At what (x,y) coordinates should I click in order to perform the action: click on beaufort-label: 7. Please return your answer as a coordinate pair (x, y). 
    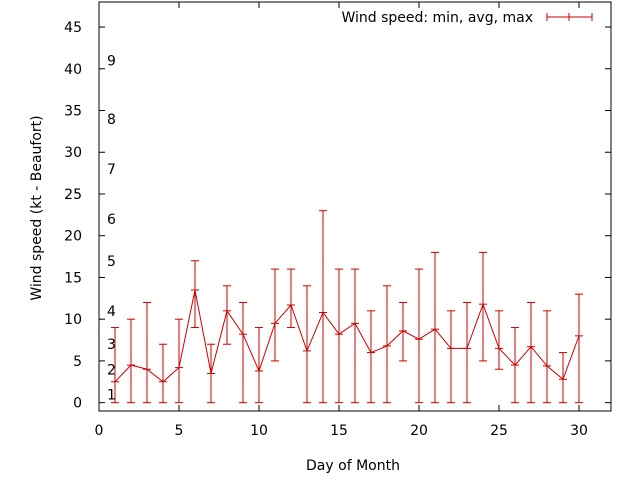
    Looking at the image, I should click on (111, 170).